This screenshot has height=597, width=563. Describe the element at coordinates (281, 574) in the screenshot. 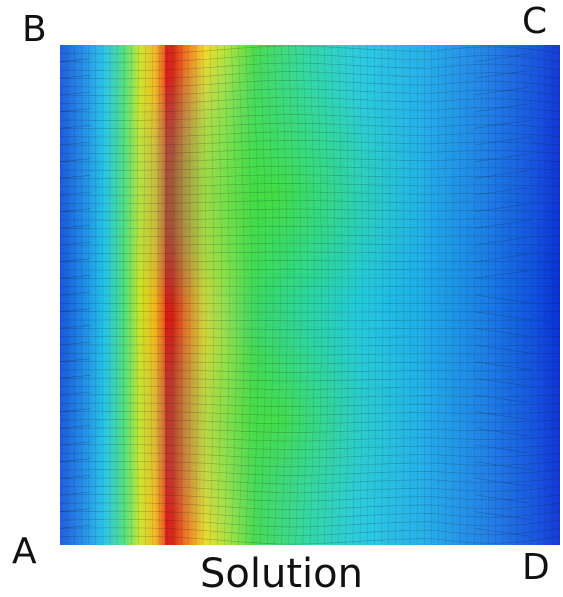

I see `caption-solution: Solution` at that location.